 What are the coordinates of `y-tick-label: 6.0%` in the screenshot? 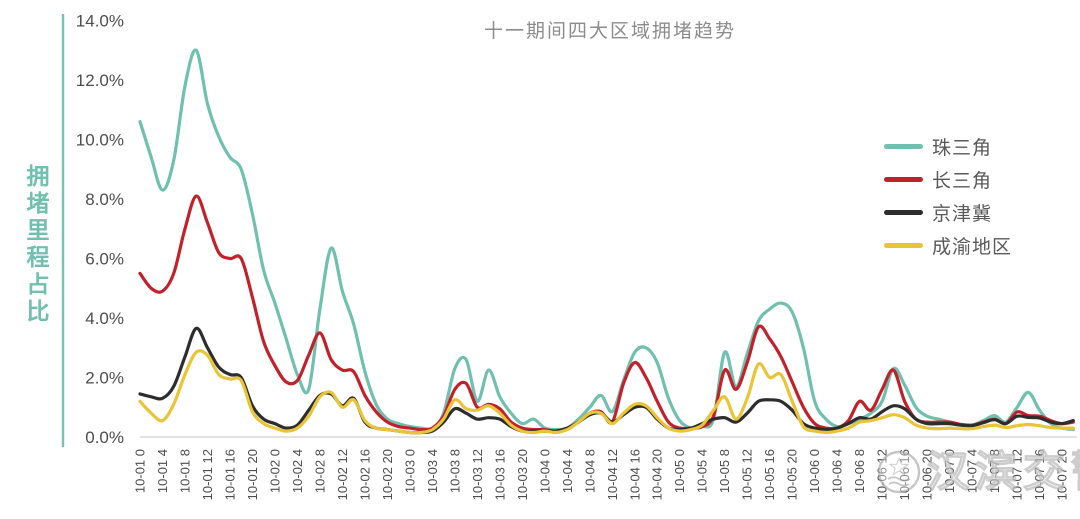 It's located at (104, 259).